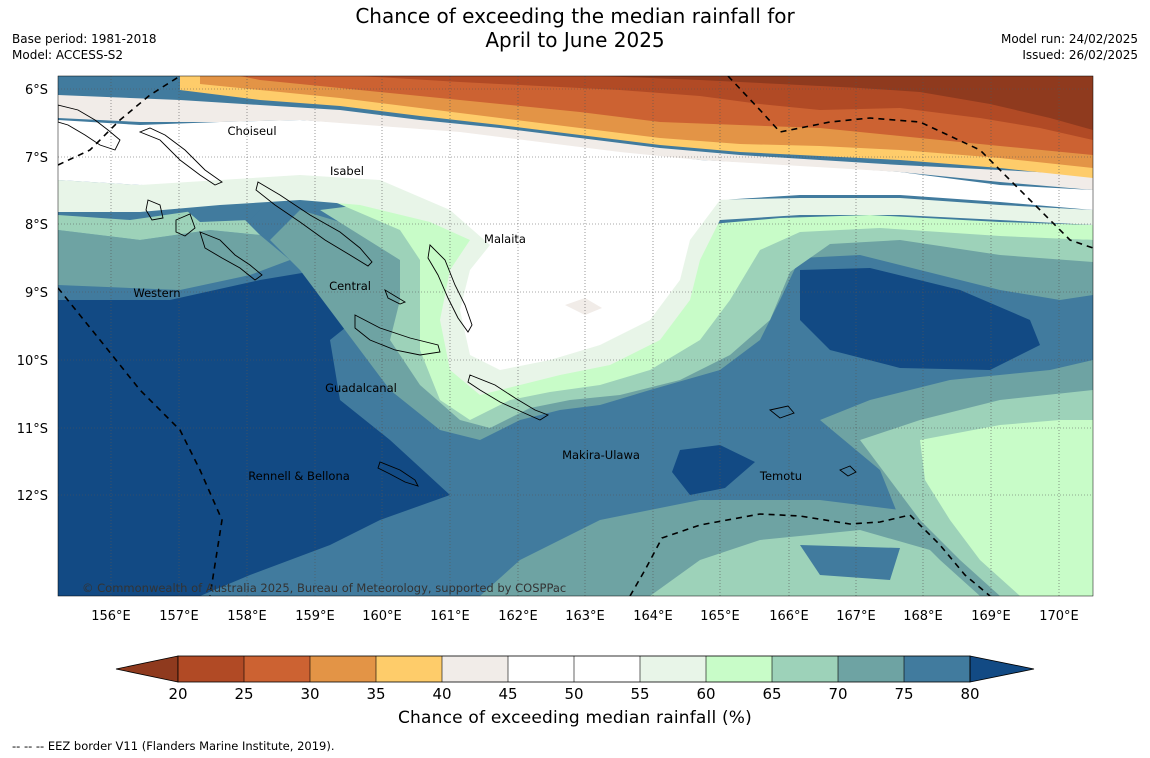 This screenshot has height=758, width=1150. Describe the element at coordinates (1080, 55) in the screenshot. I see `issued-date: Issued: 26/02/2025` at that location.